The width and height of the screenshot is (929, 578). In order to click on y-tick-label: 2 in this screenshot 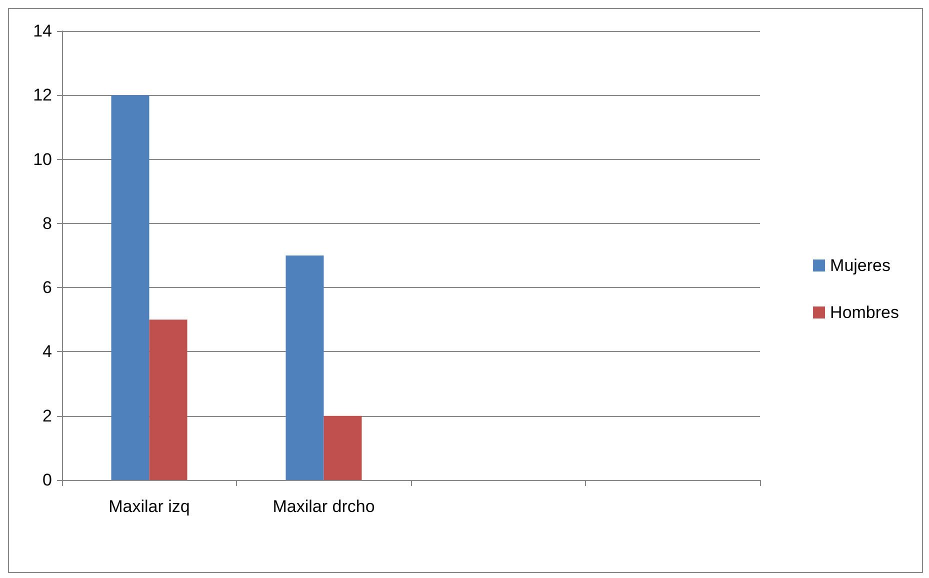, I will do `click(47, 416)`.